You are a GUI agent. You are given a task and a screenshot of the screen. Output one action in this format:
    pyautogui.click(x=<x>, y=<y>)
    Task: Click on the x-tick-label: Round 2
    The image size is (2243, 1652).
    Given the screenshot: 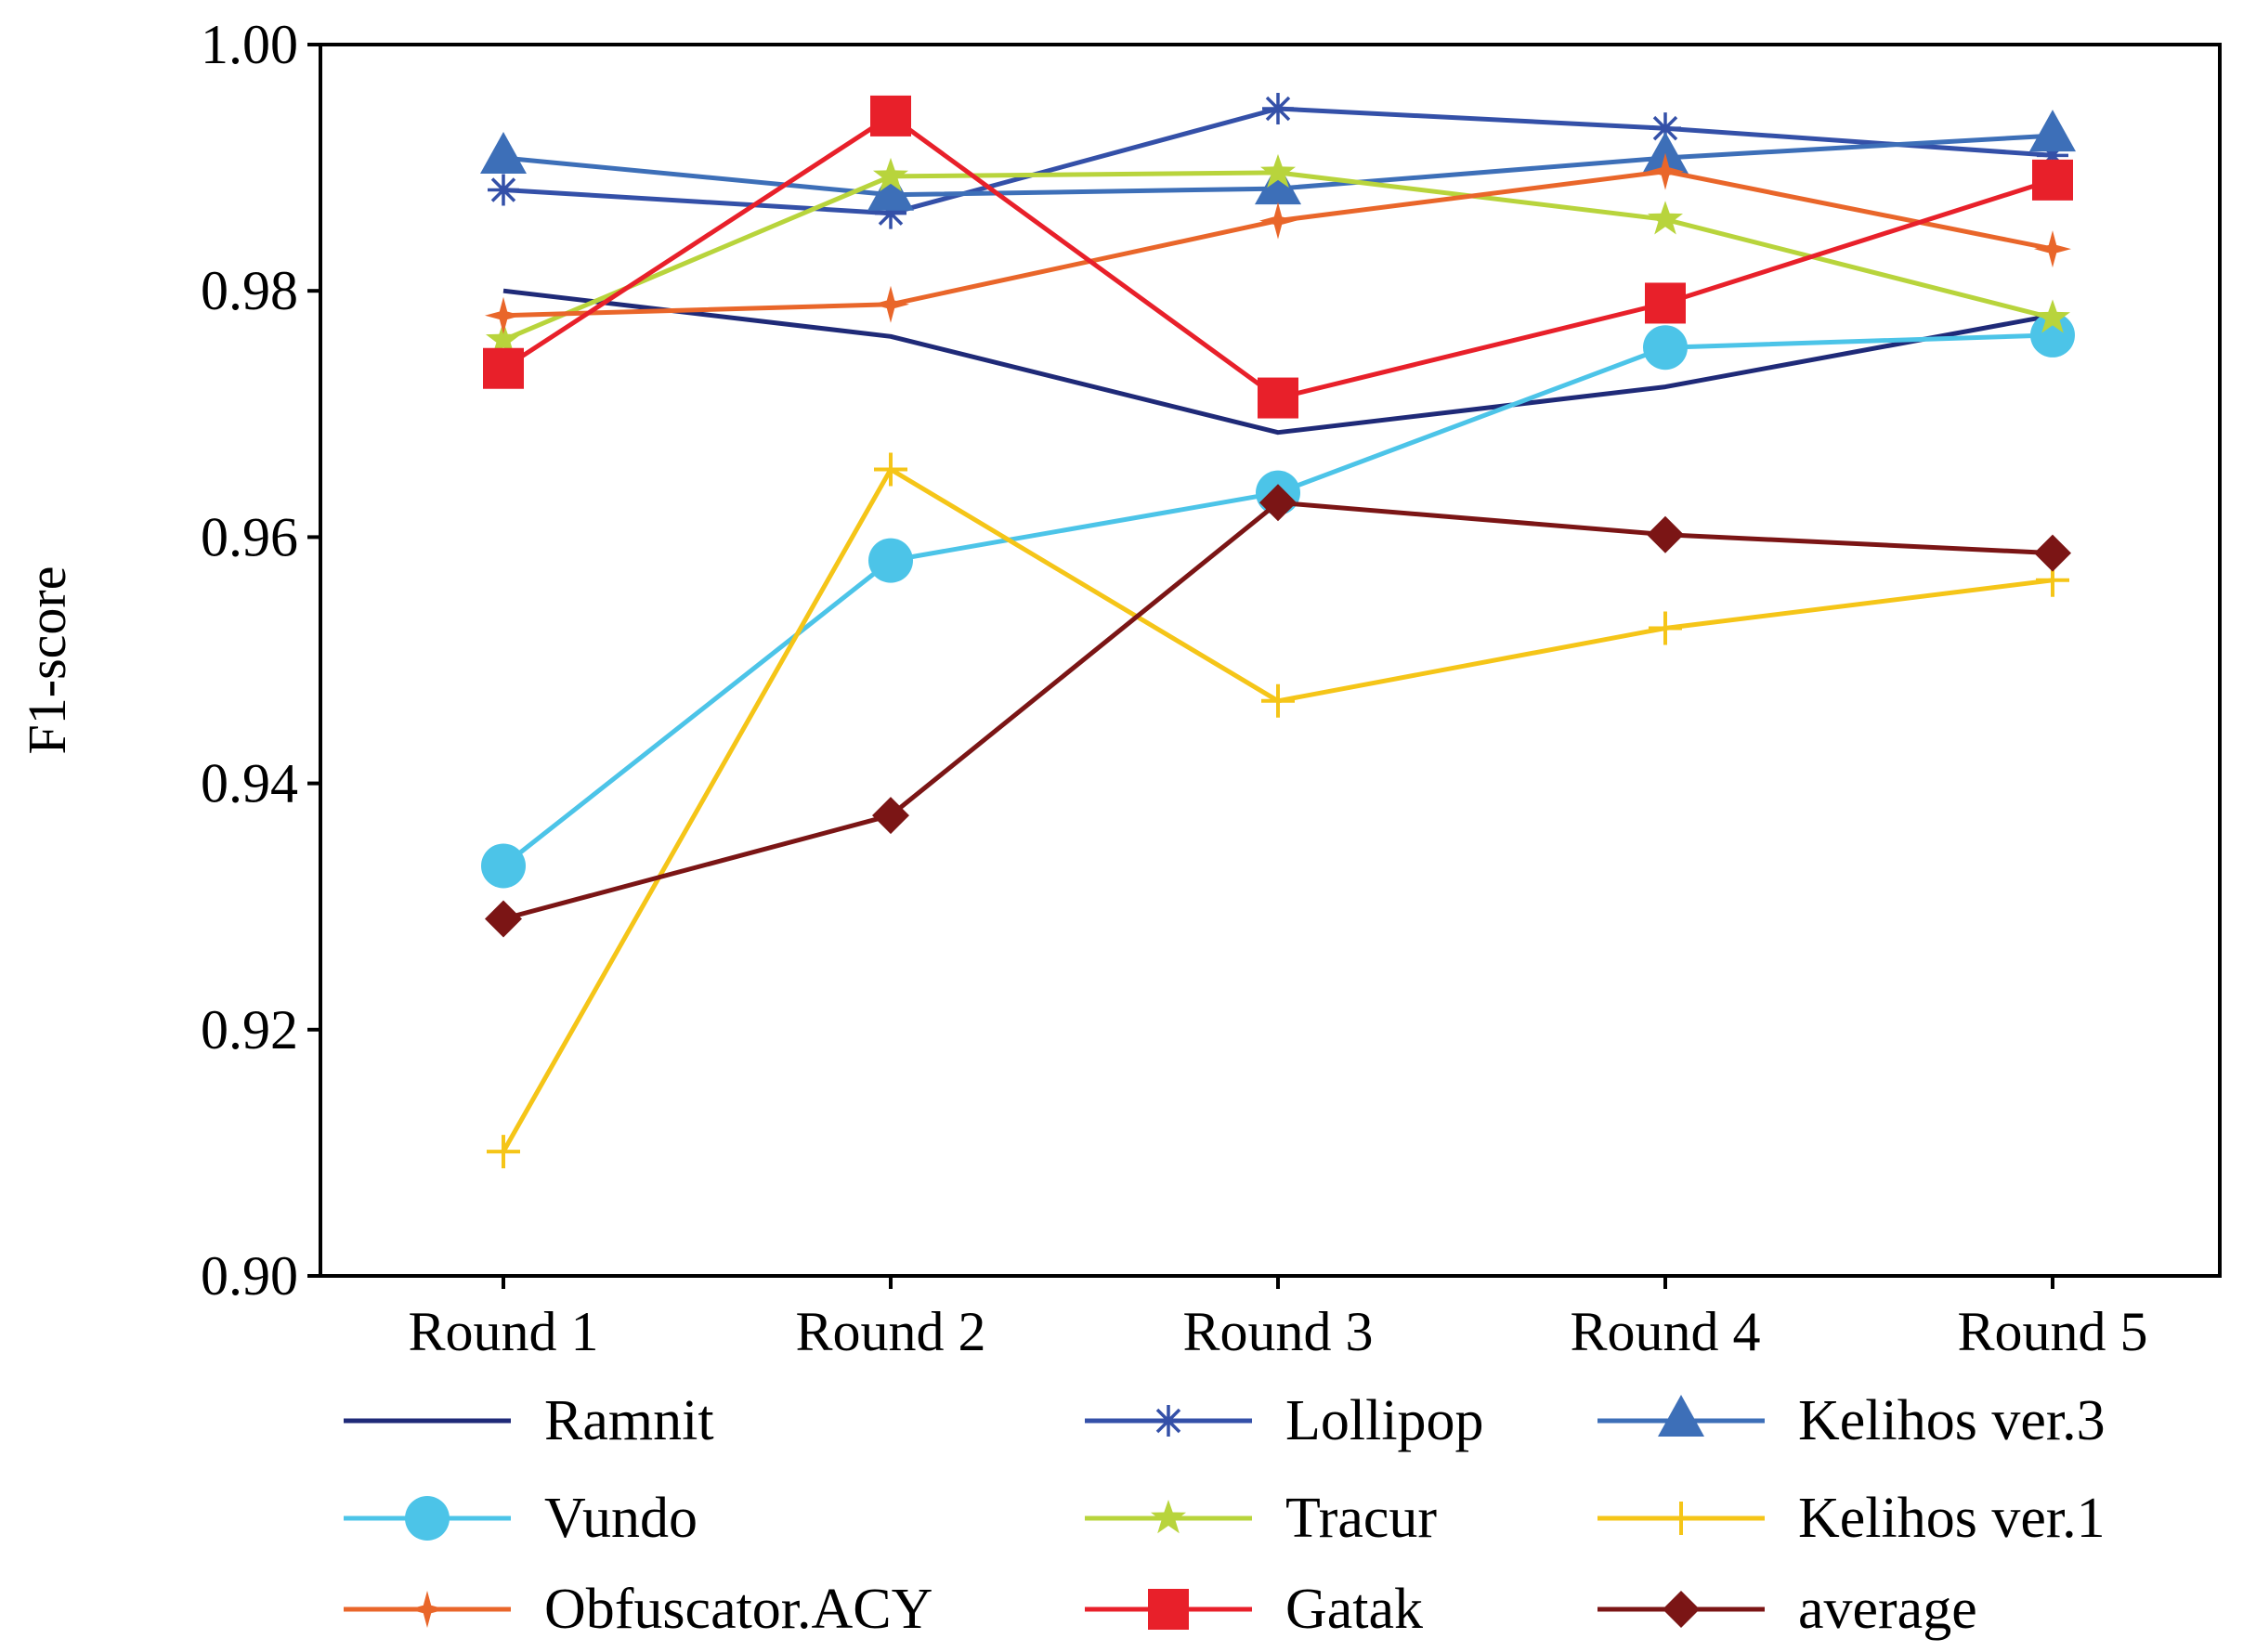 What is the action you would take?
    pyautogui.click(x=890, y=1332)
    